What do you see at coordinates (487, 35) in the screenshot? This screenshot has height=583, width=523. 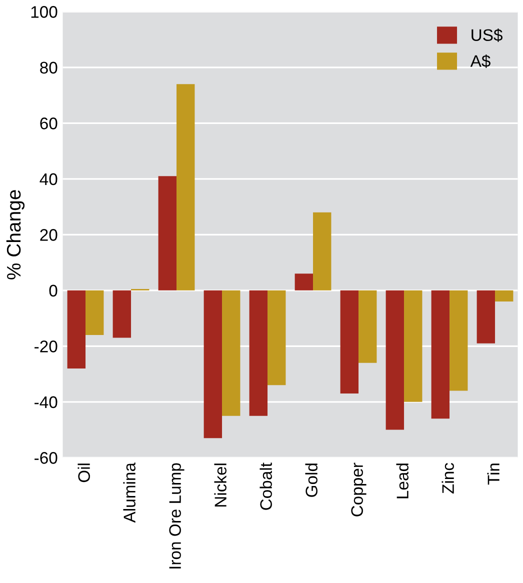 I see `legend-label: US$` at bounding box center [487, 35].